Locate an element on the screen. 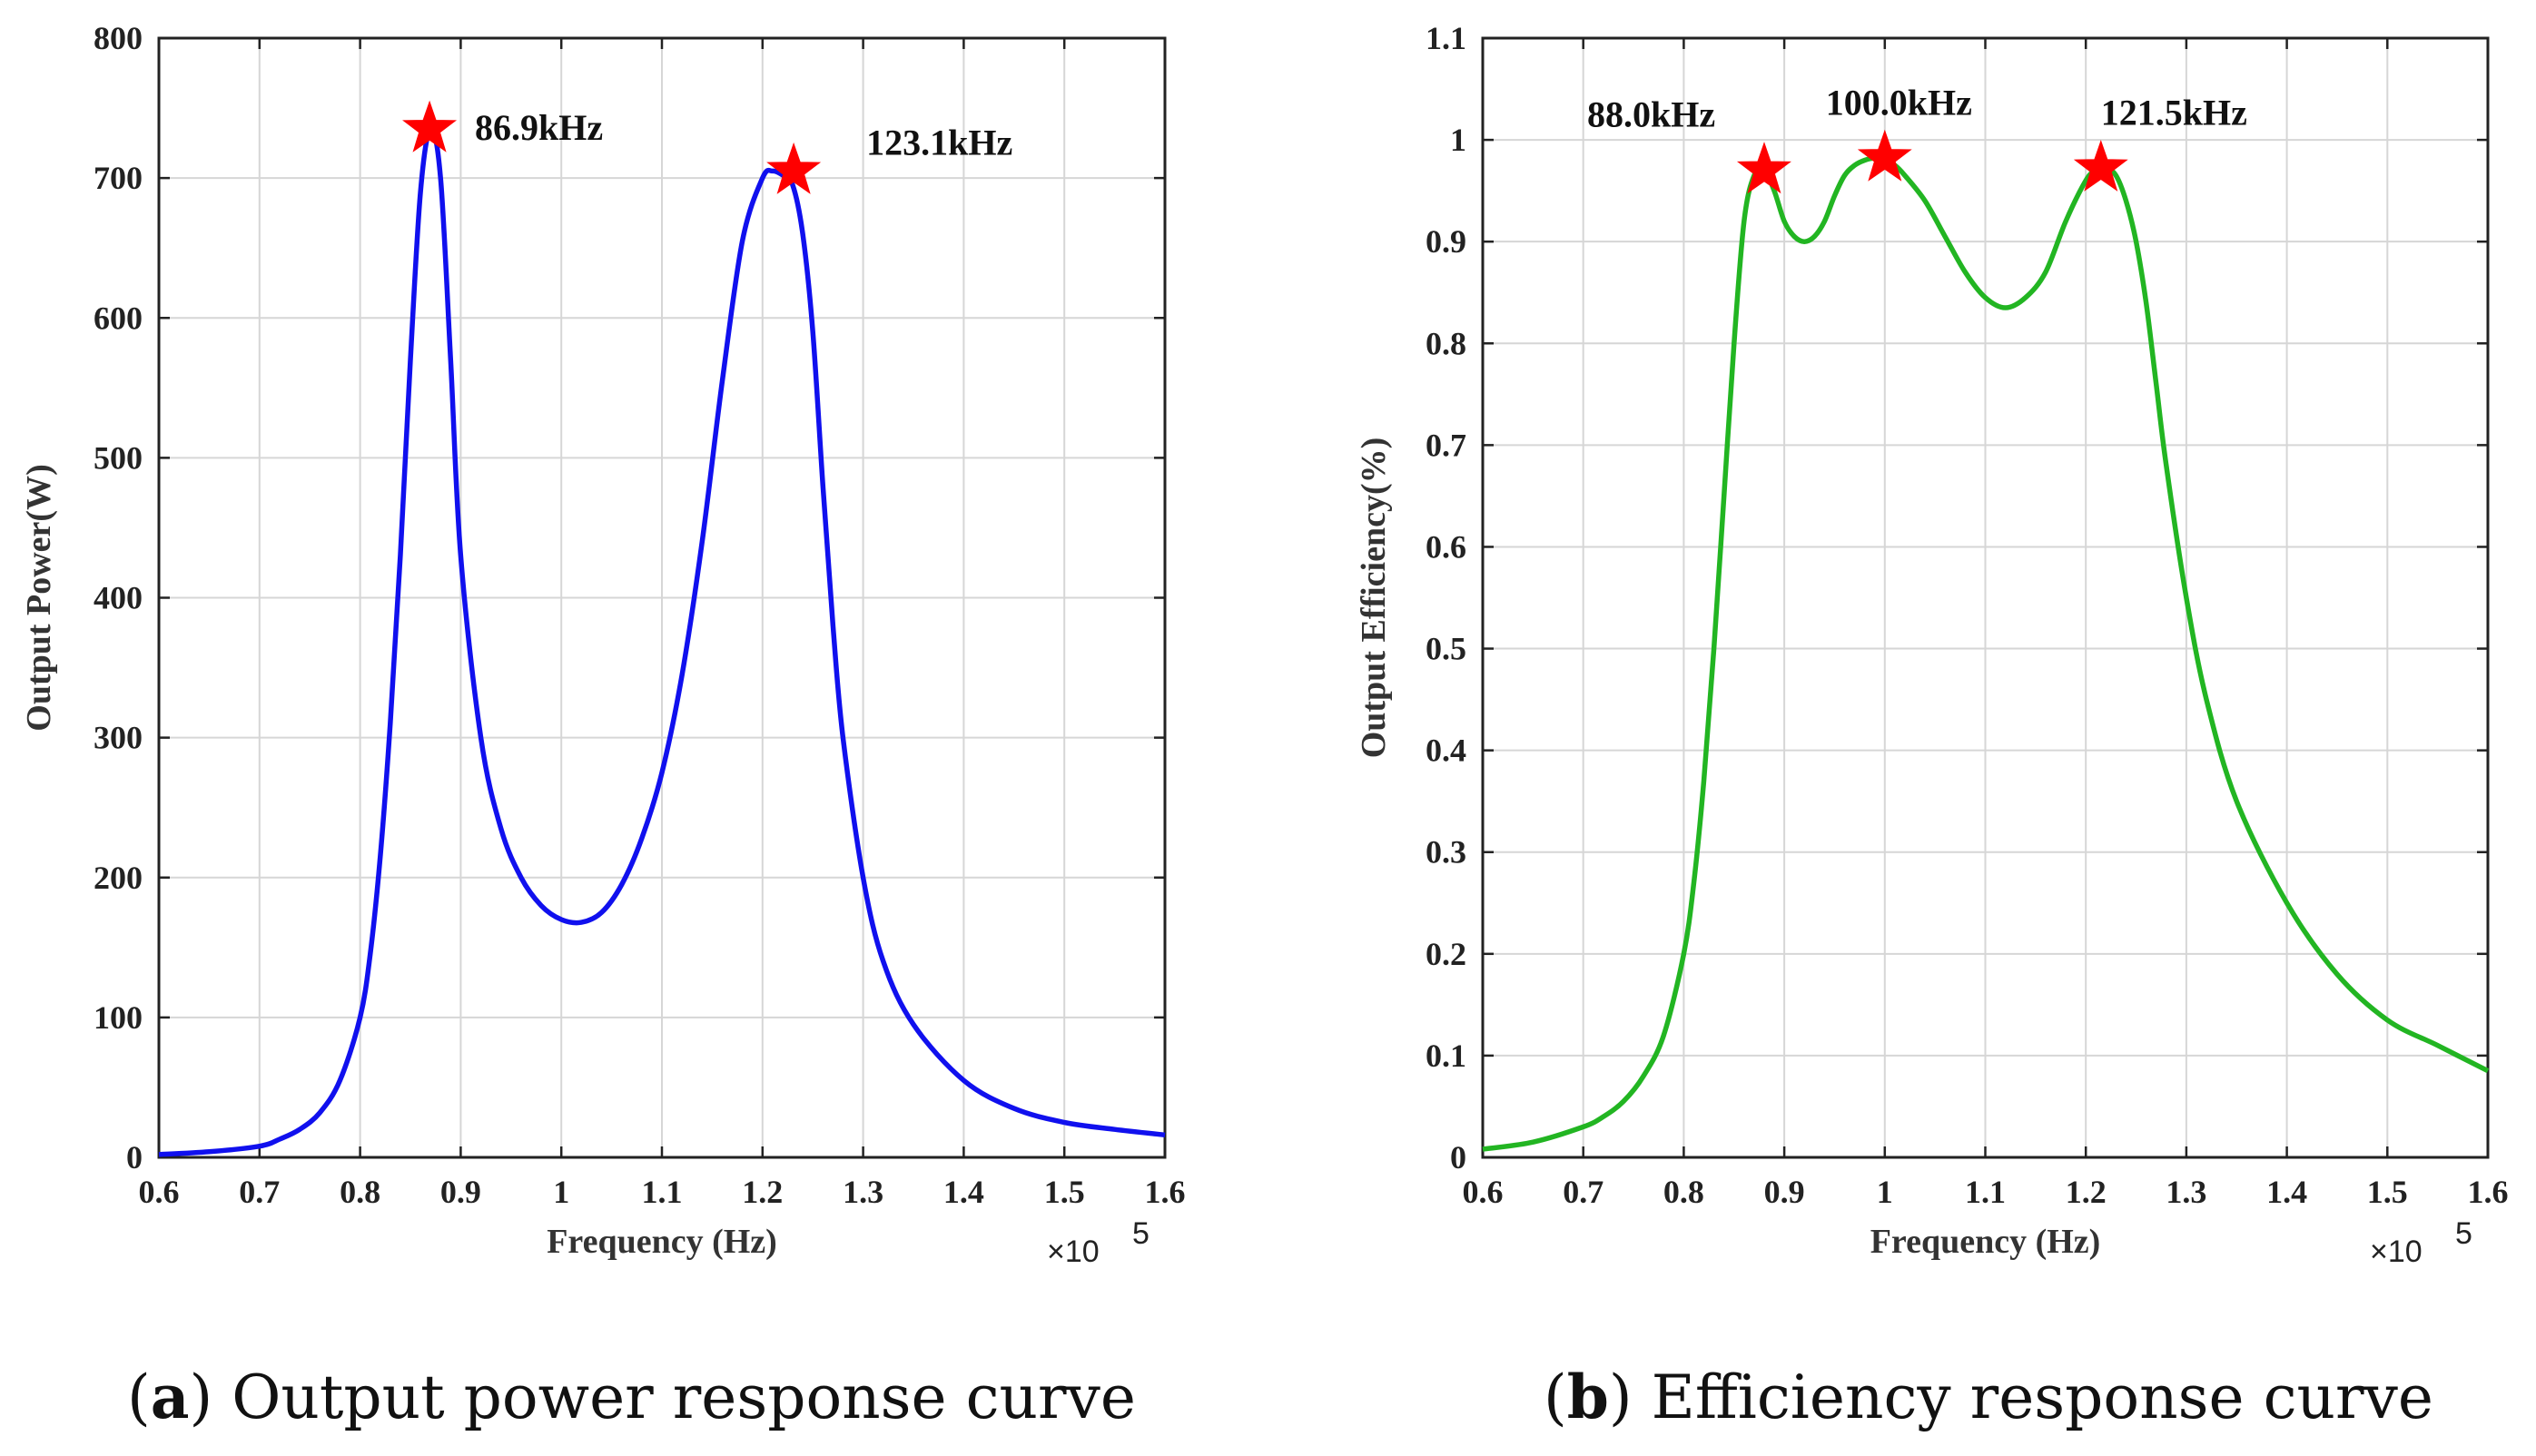  y-tick-label-a: 800 is located at coordinates (118, 38).